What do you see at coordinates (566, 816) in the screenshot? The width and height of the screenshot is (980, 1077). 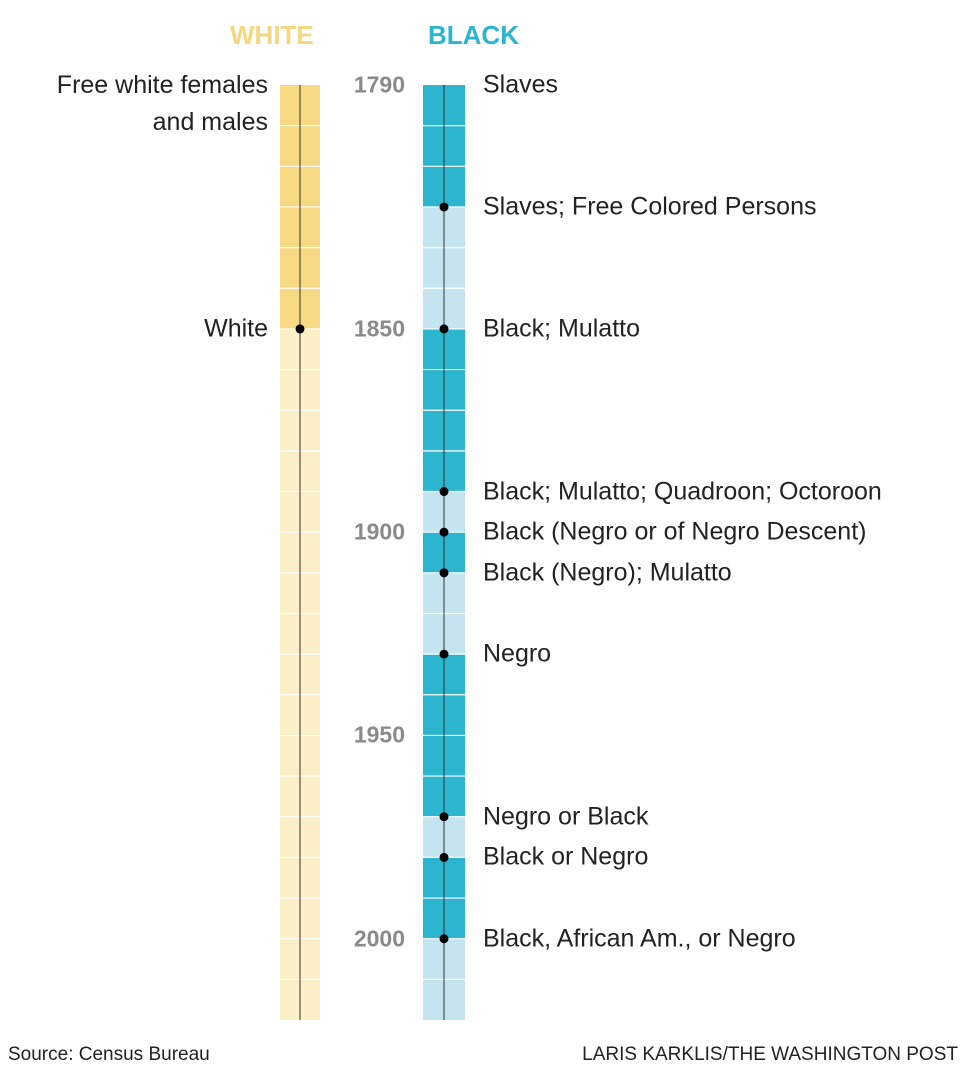 I see `black-label: Negro or Black` at bounding box center [566, 816].